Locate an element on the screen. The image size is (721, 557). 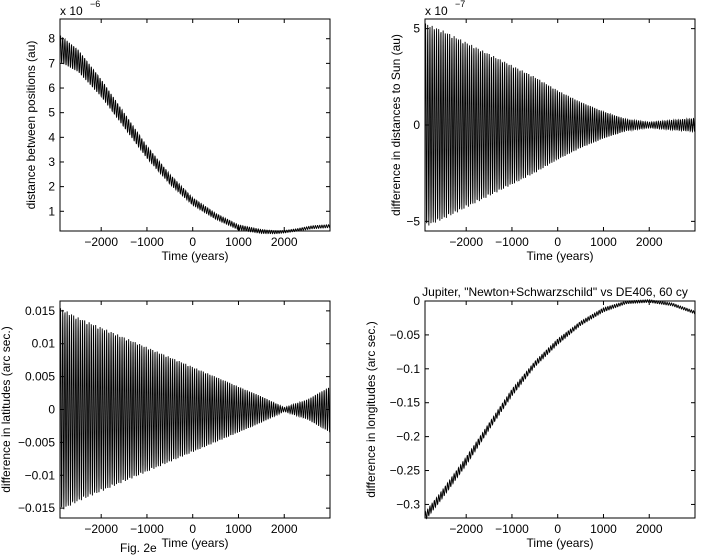
y-tick-label: −0.3 is located at coordinates (408, 504).